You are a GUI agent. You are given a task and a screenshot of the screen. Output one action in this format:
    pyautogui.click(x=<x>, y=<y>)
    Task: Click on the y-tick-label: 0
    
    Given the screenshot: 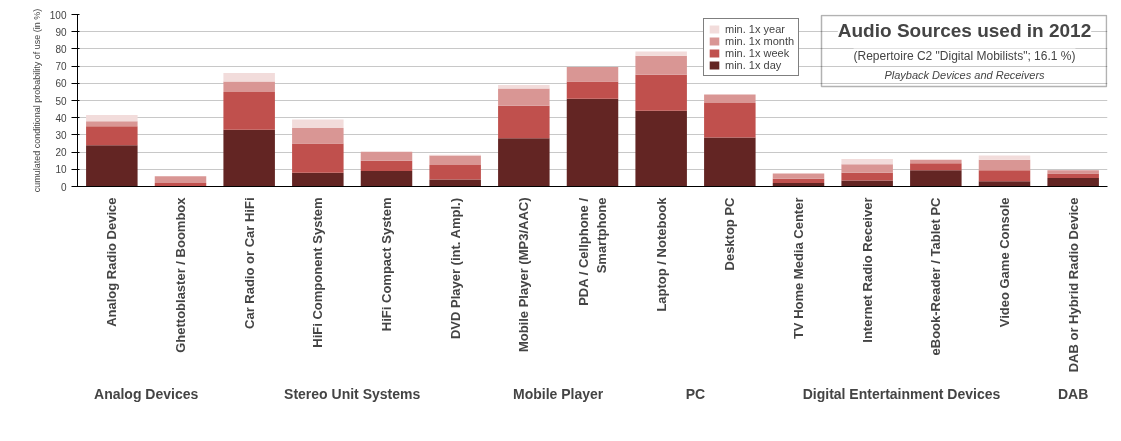 What is the action you would take?
    pyautogui.click(x=63, y=187)
    